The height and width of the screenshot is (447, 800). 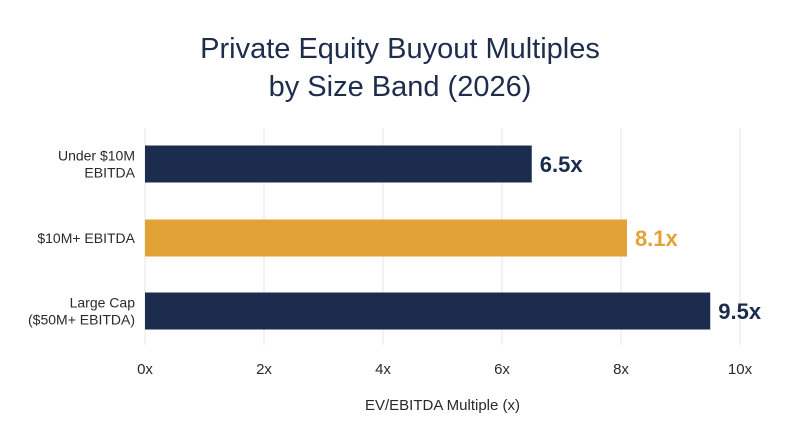 I want to click on x-tick-label-0: 0x, so click(x=145, y=369).